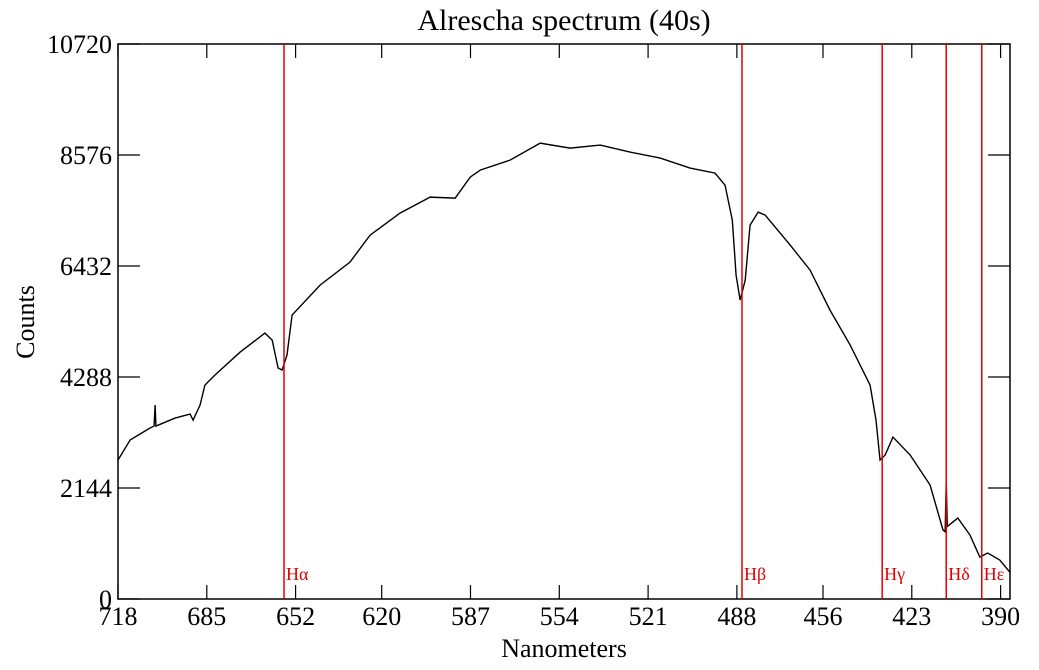  Describe the element at coordinates (105, 599) in the screenshot. I see `y-tick-label: 0` at that location.